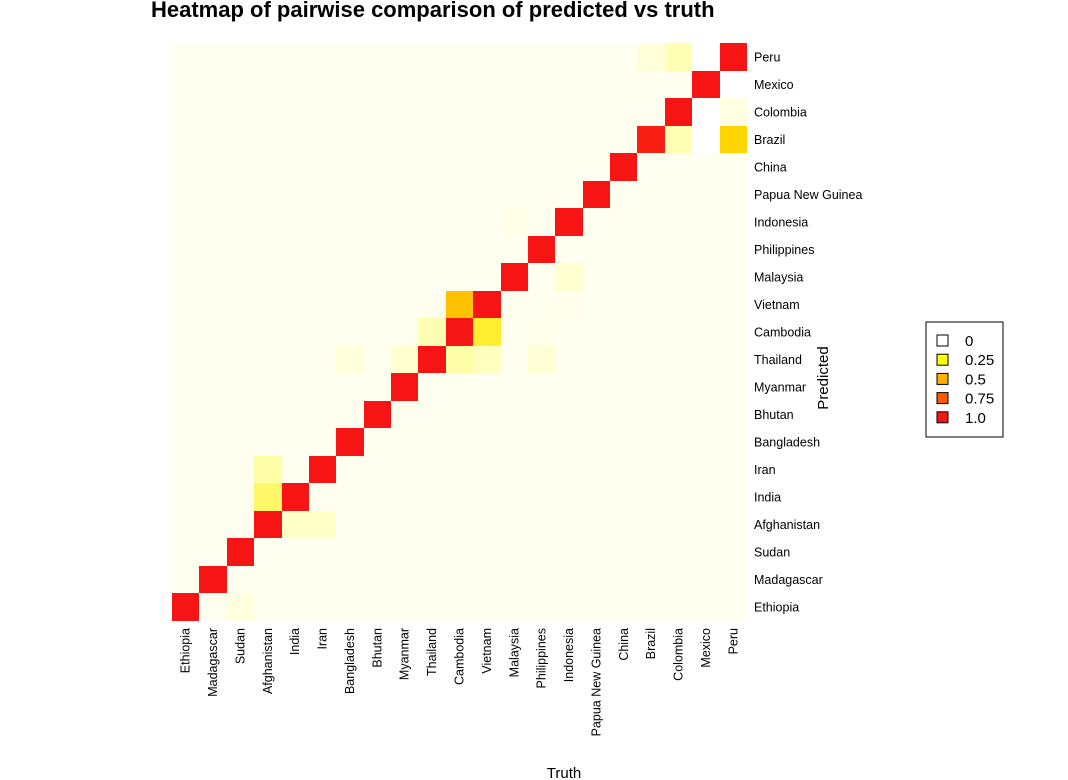  I want to click on y-tick-label: Malaysia, so click(778, 277).